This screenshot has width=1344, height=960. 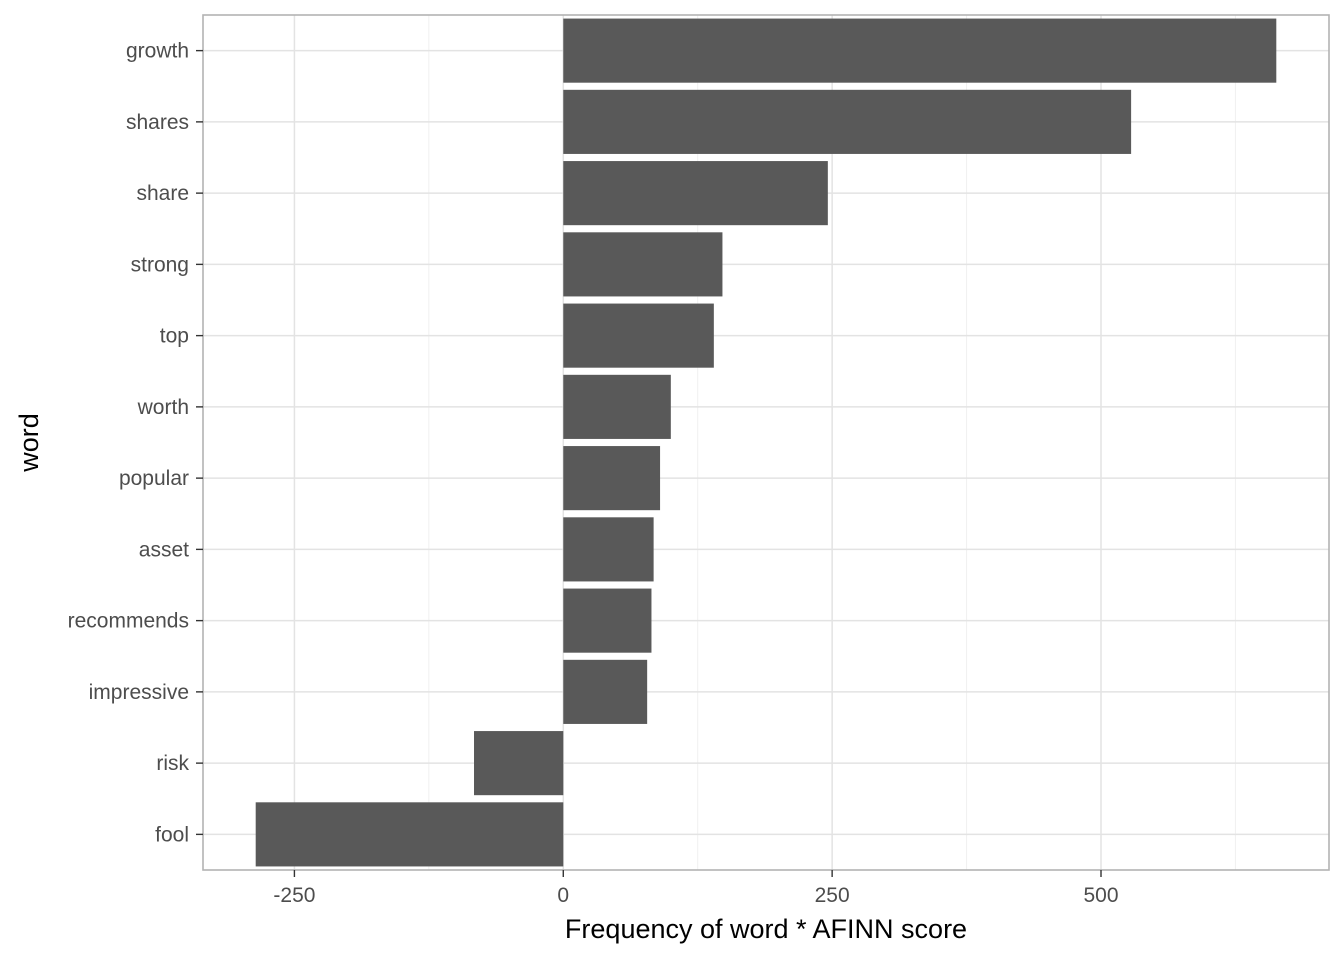 What do you see at coordinates (847, 121) in the screenshot?
I see `bar-shares` at bounding box center [847, 121].